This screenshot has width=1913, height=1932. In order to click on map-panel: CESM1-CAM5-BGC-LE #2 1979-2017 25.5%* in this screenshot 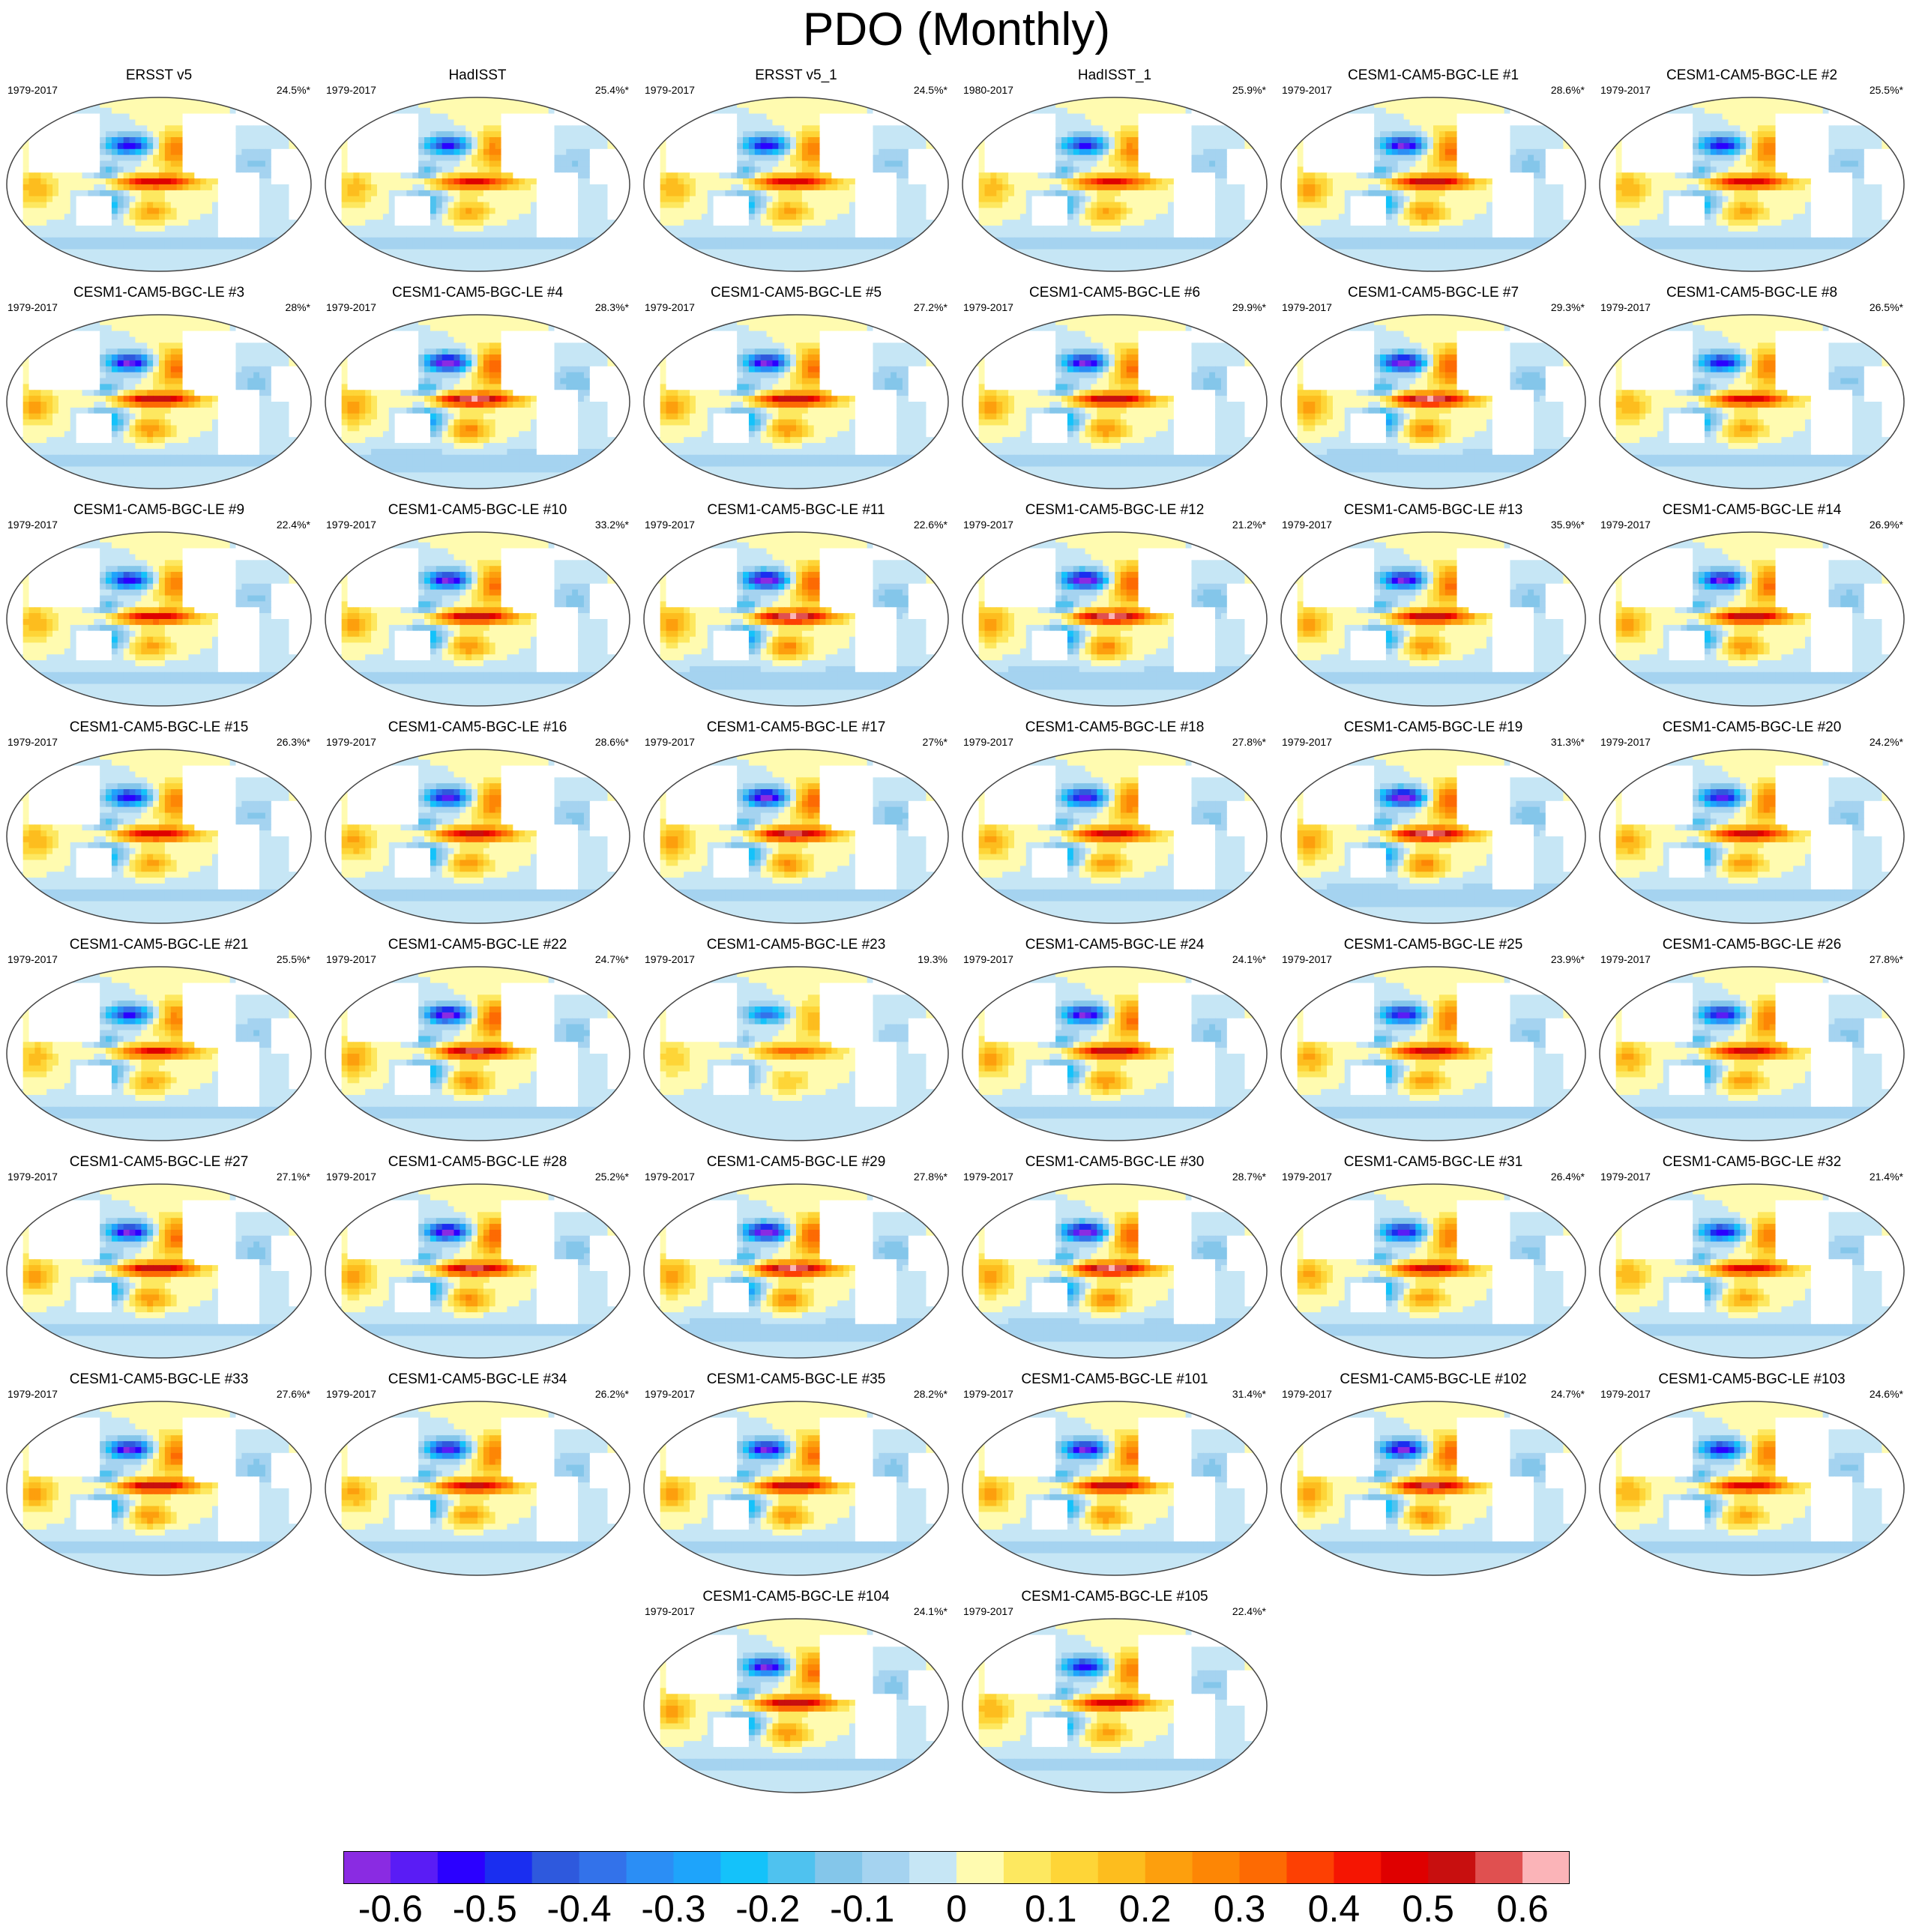, I will do `click(1752, 172)`.